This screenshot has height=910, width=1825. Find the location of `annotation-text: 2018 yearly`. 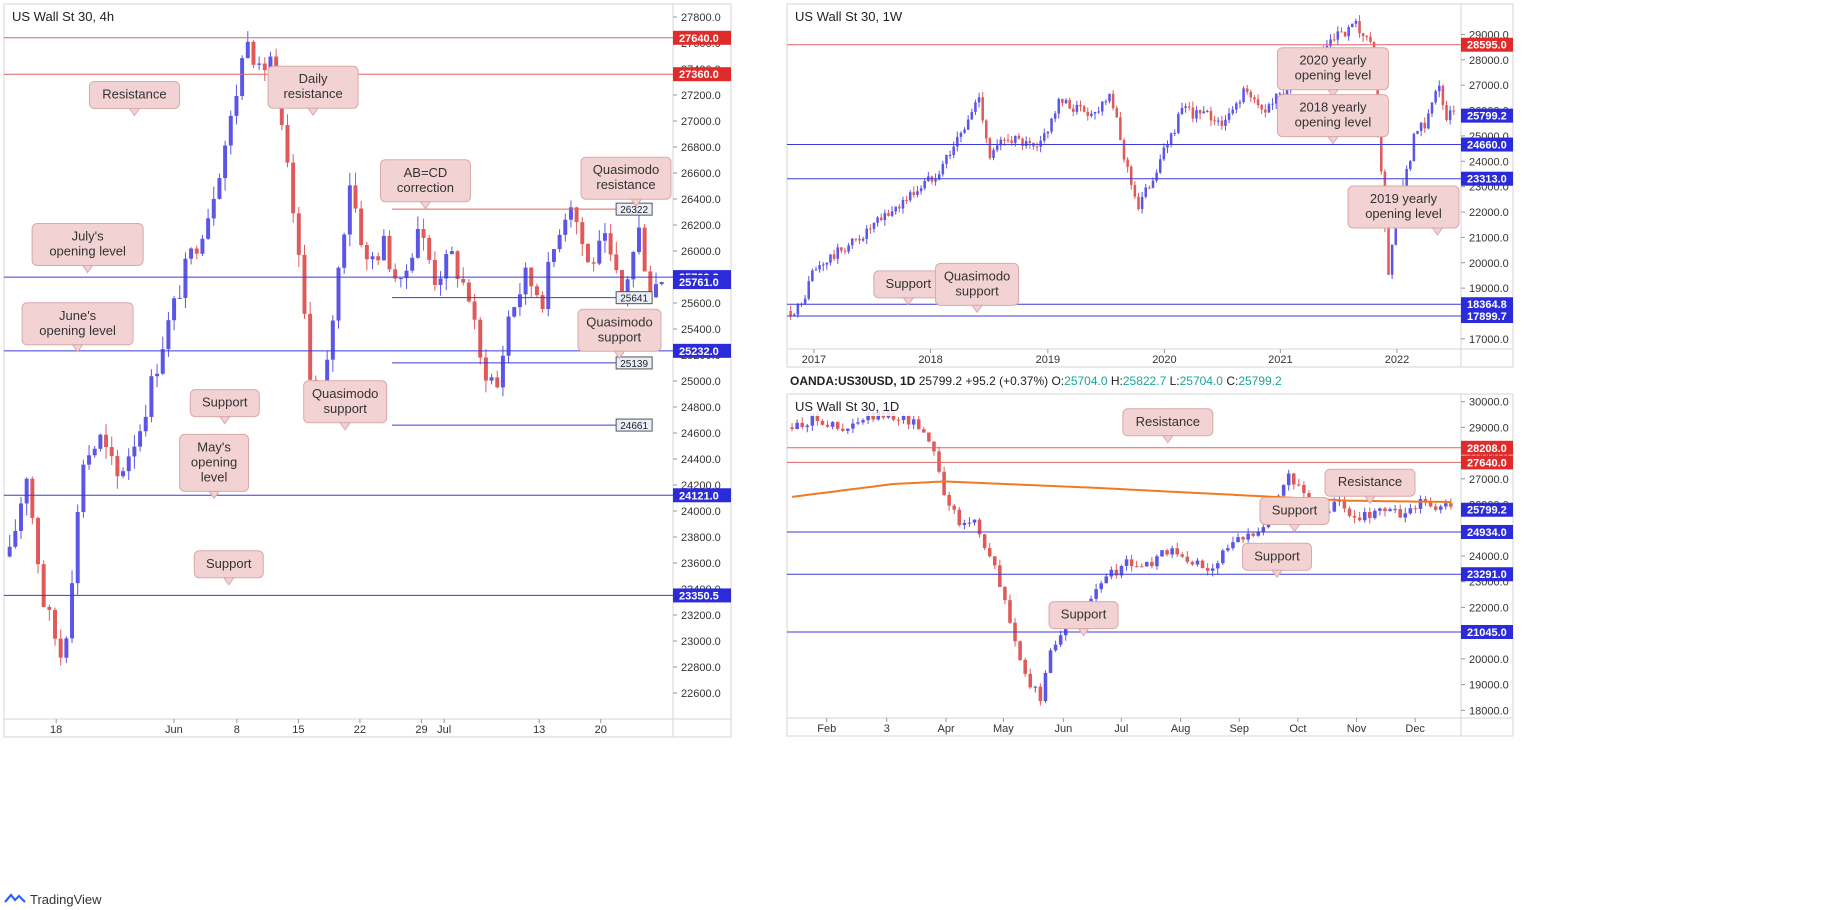

annotation-text: 2018 yearly is located at coordinates (1333, 107).